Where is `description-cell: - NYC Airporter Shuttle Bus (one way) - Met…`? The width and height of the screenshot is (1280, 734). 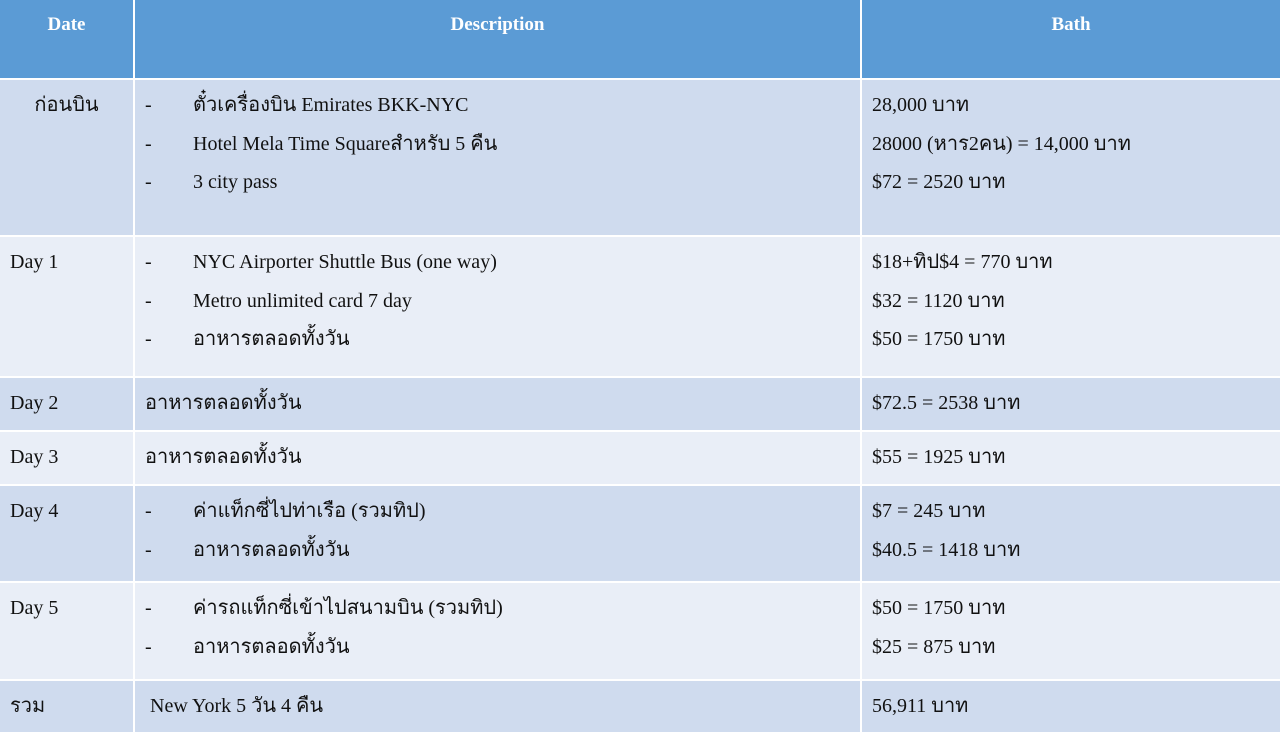 description-cell: - NYC Airporter Shuttle Bus (one way) - Met… is located at coordinates (497, 306).